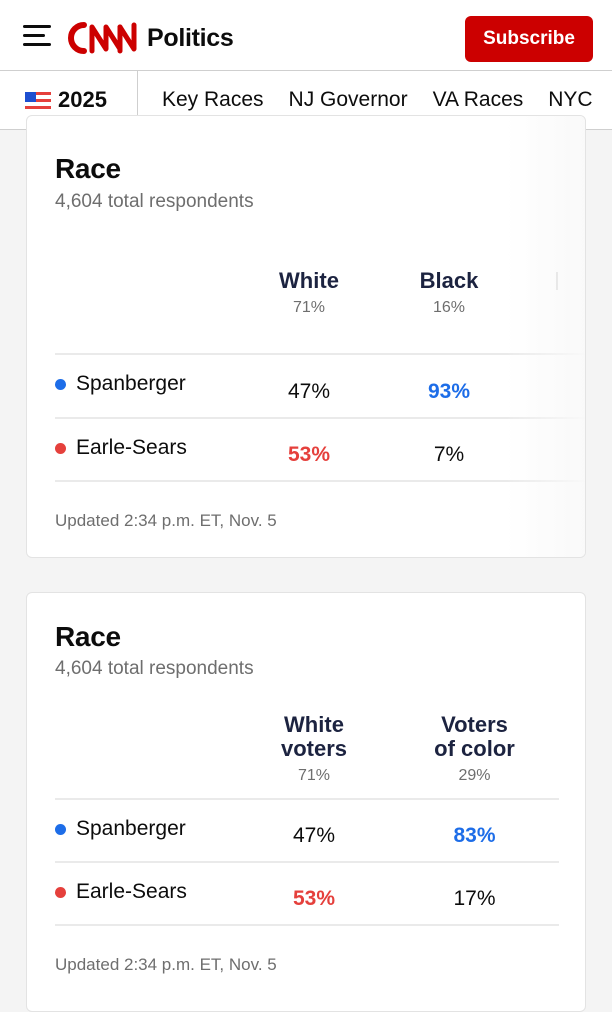  I want to click on value-cell-leader: 83%, so click(474, 835).